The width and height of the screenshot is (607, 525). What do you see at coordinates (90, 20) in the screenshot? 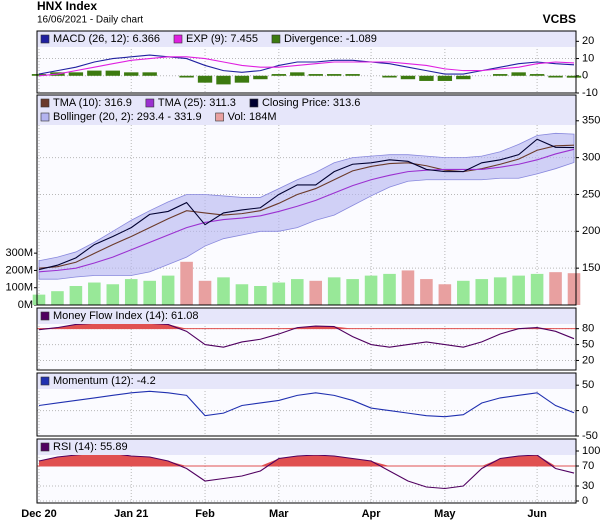
I see `chart-subtitle: 16/06/2021 - Daily chart` at bounding box center [90, 20].